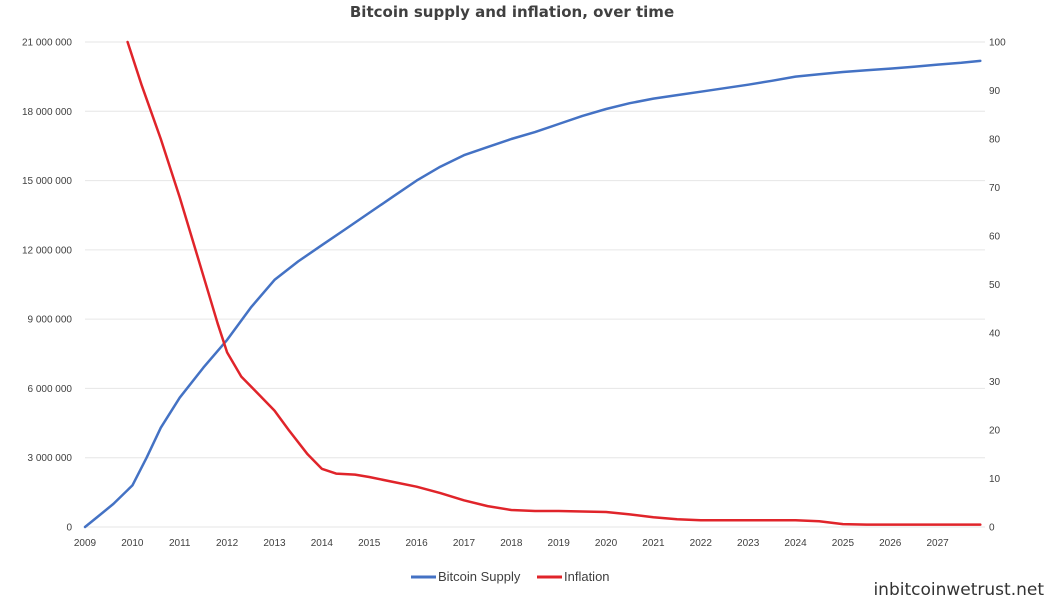  I want to click on x-axis-tick-label: 2023, so click(748, 543).